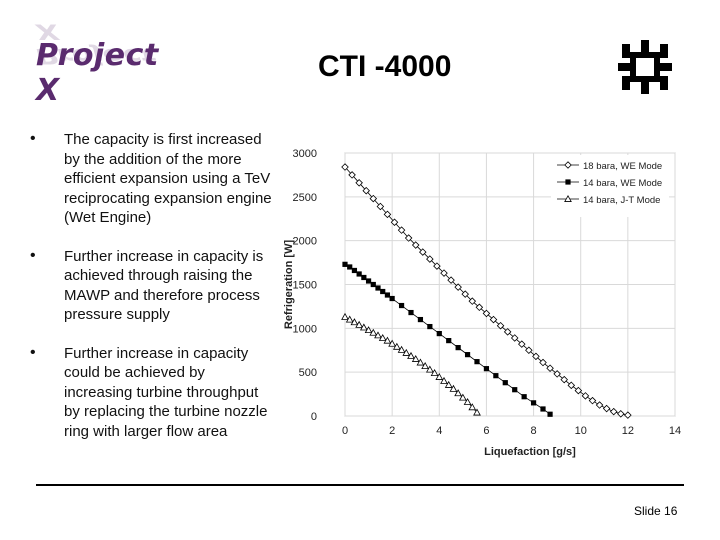  What do you see at coordinates (97, 73) in the screenshot?
I see `logo-text: Project X` at bounding box center [97, 73].